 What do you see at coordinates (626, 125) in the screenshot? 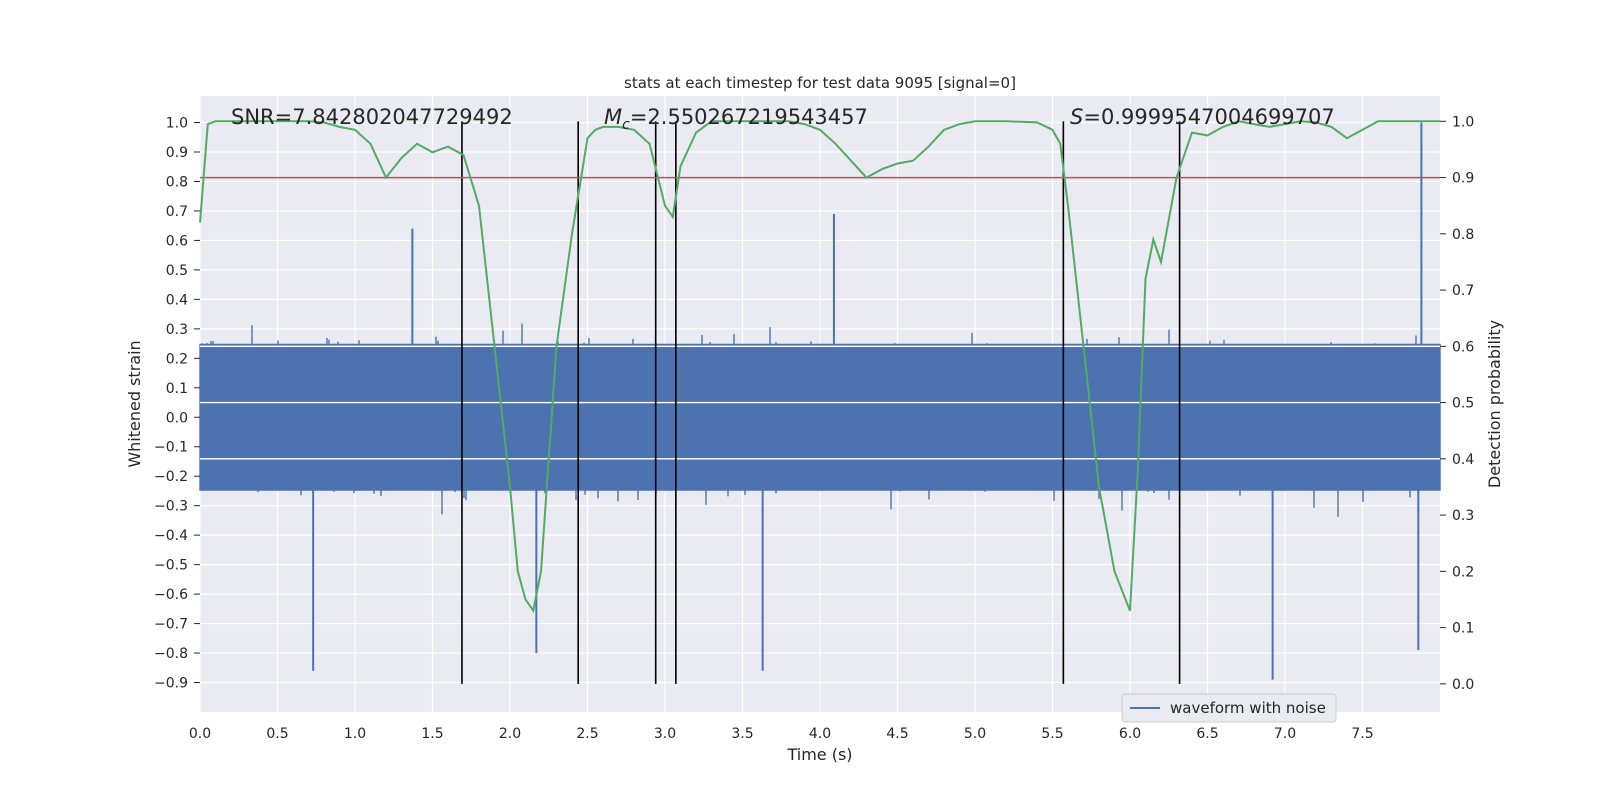
I see `chirp-mass-subscript: c` at bounding box center [626, 125].